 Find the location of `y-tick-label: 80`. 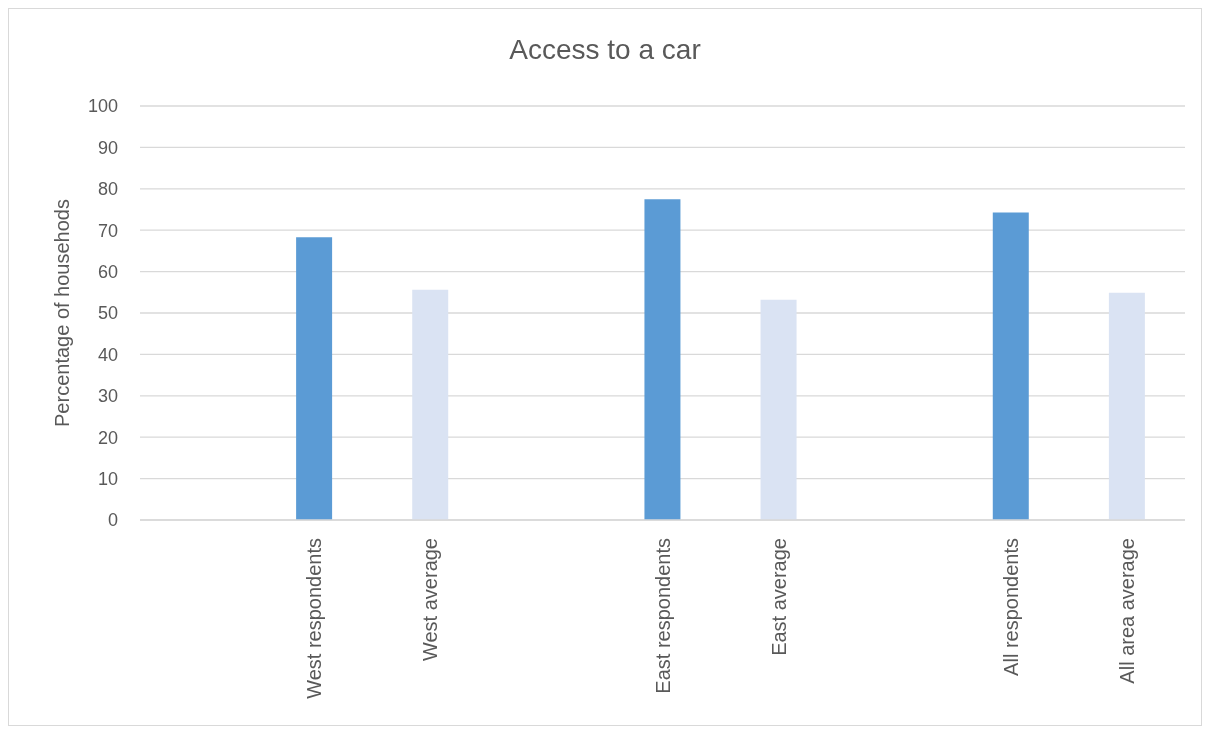

y-tick-label: 80 is located at coordinates (107, 189).